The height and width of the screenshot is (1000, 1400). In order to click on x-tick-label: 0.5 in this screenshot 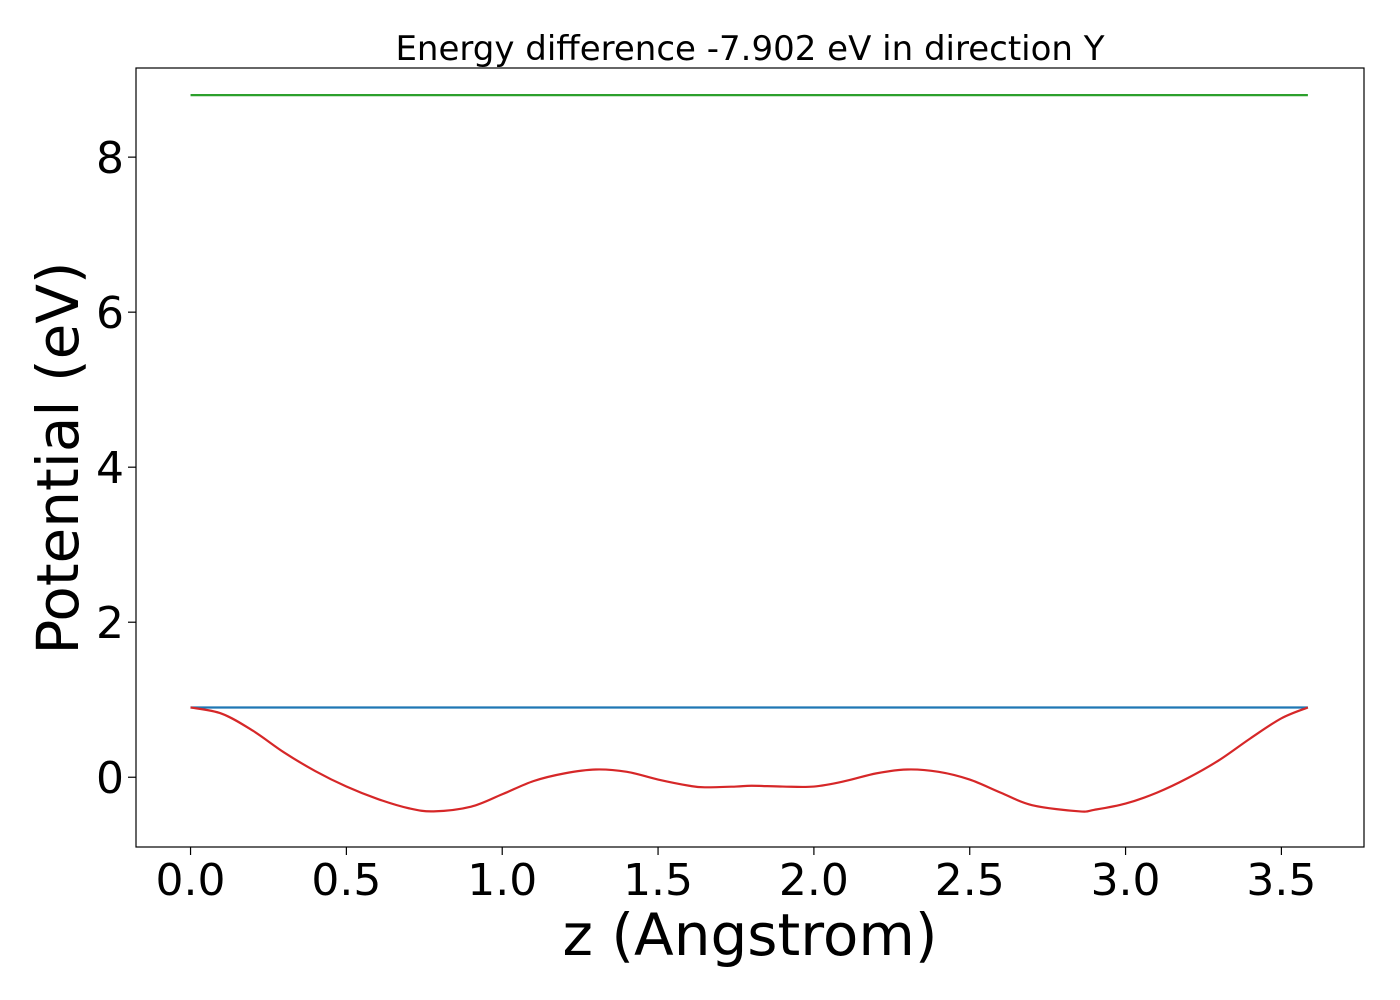, I will do `click(346, 880)`.